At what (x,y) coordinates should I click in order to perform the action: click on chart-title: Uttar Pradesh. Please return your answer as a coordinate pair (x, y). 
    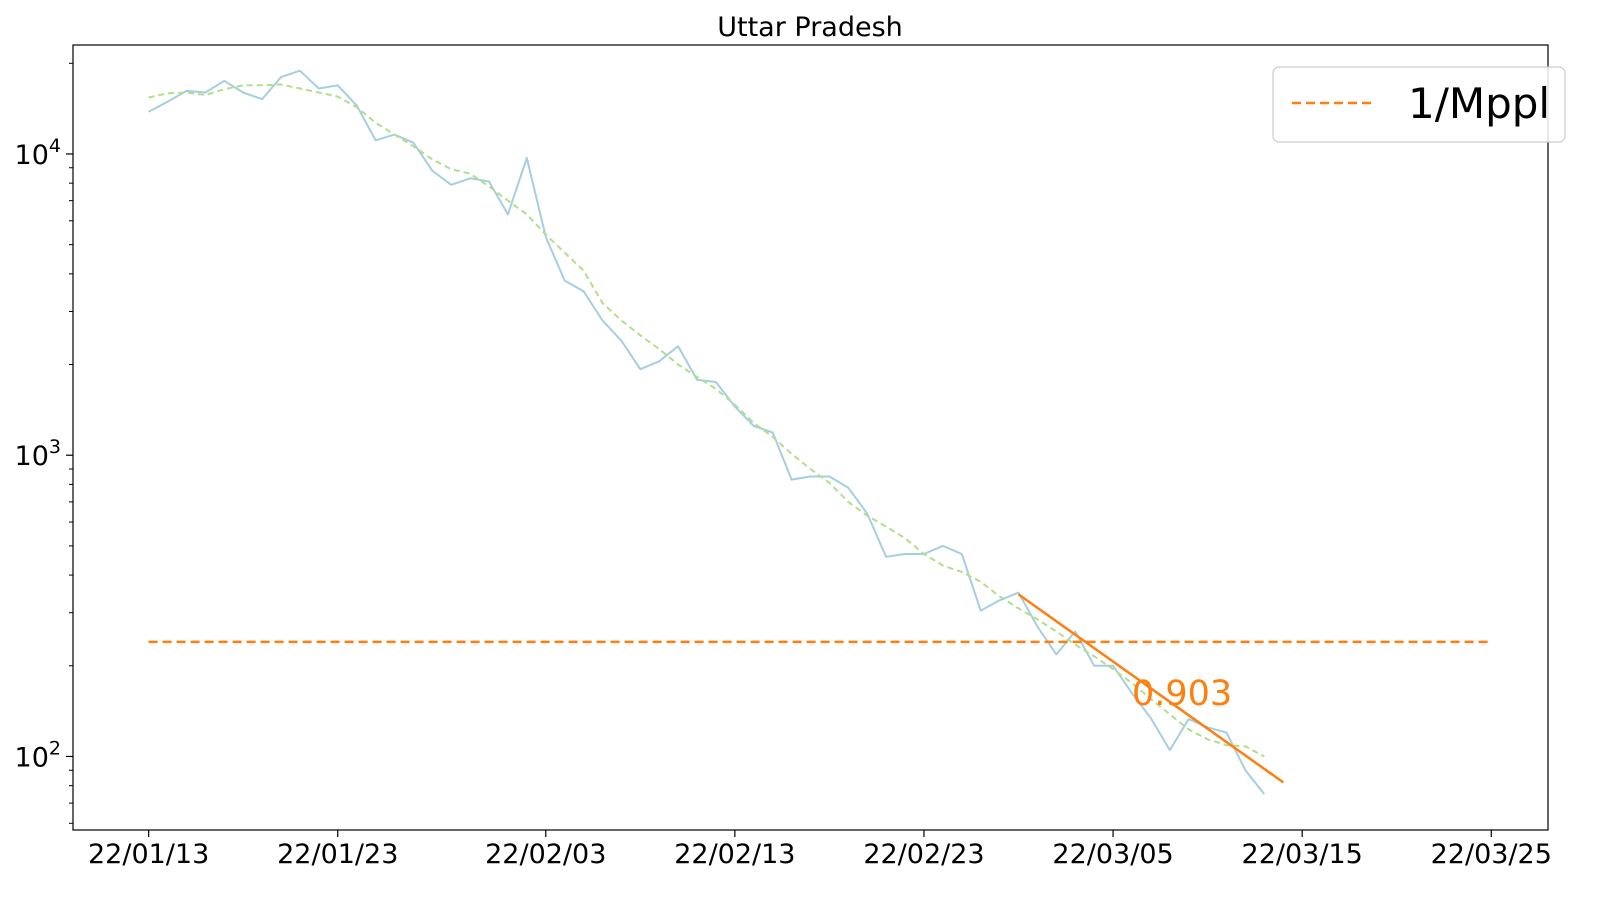
    Looking at the image, I should click on (810, 27).